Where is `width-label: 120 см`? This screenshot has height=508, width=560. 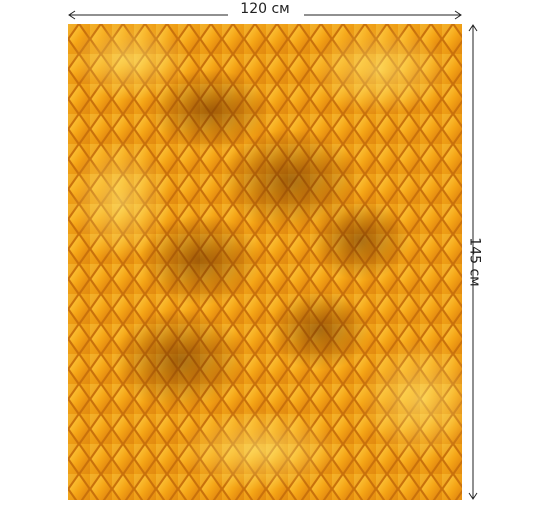
width-label: 120 см is located at coordinates (264, 9).